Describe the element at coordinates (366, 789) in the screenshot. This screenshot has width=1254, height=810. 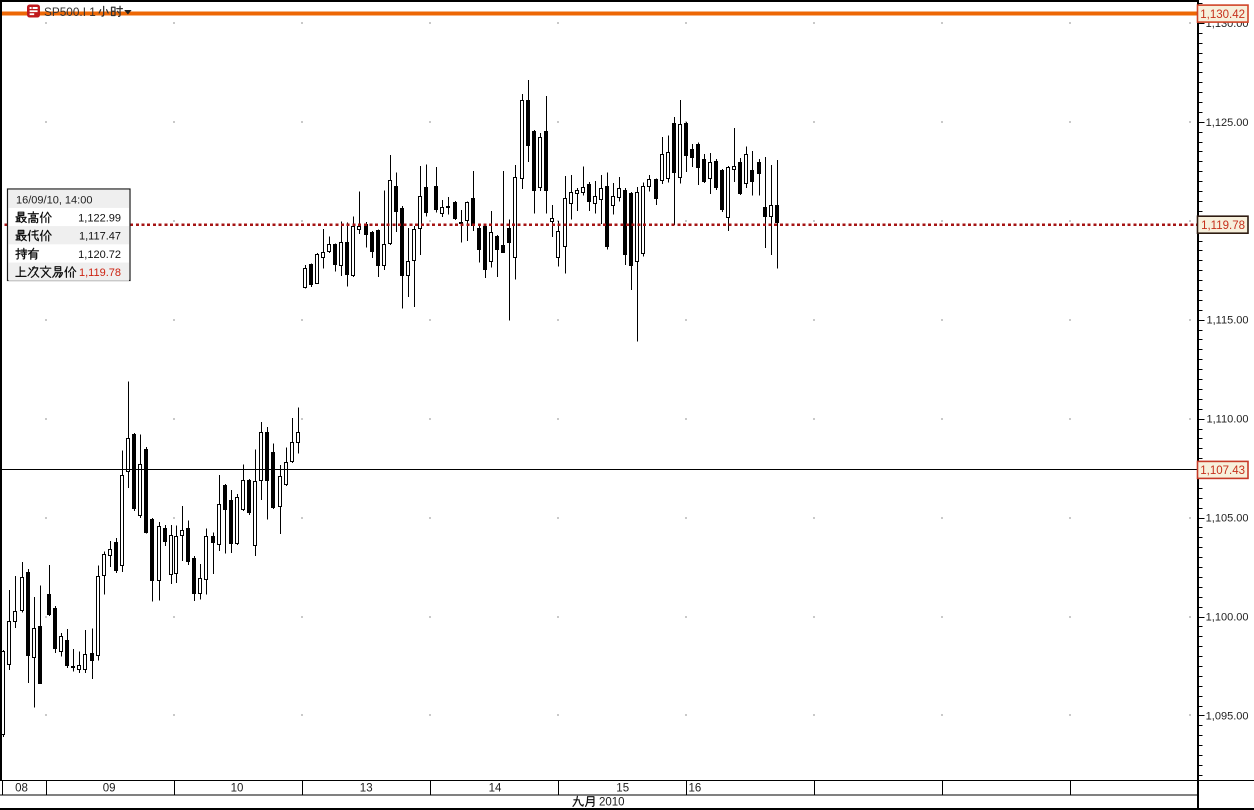
I see `svg-text: 13` at that location.